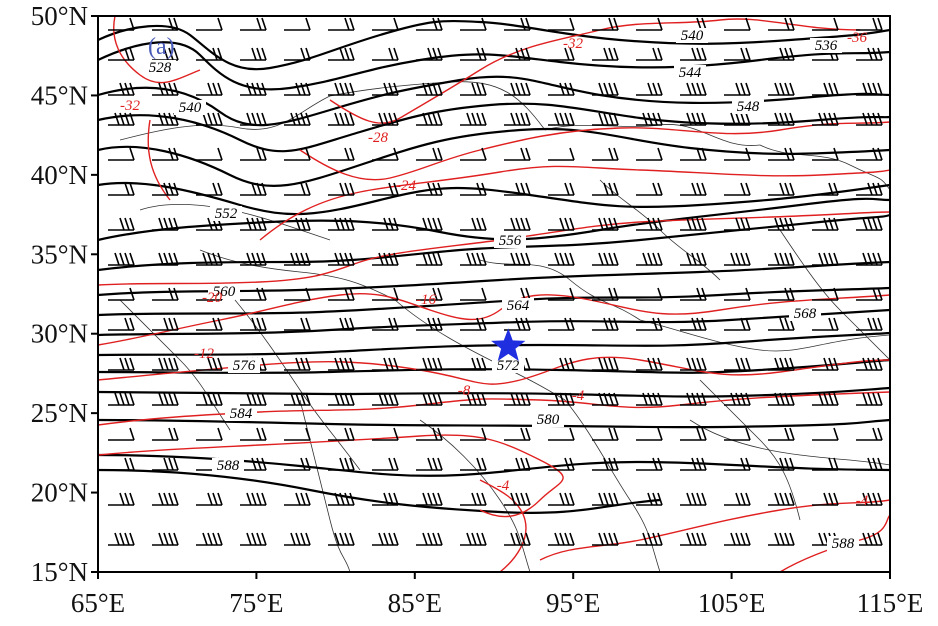 The width and height of the screenshot is (938, 626). Describe the element at coordinates (256, 603) in the screenshot. I see `x-tick-label: 75°E` at that location.